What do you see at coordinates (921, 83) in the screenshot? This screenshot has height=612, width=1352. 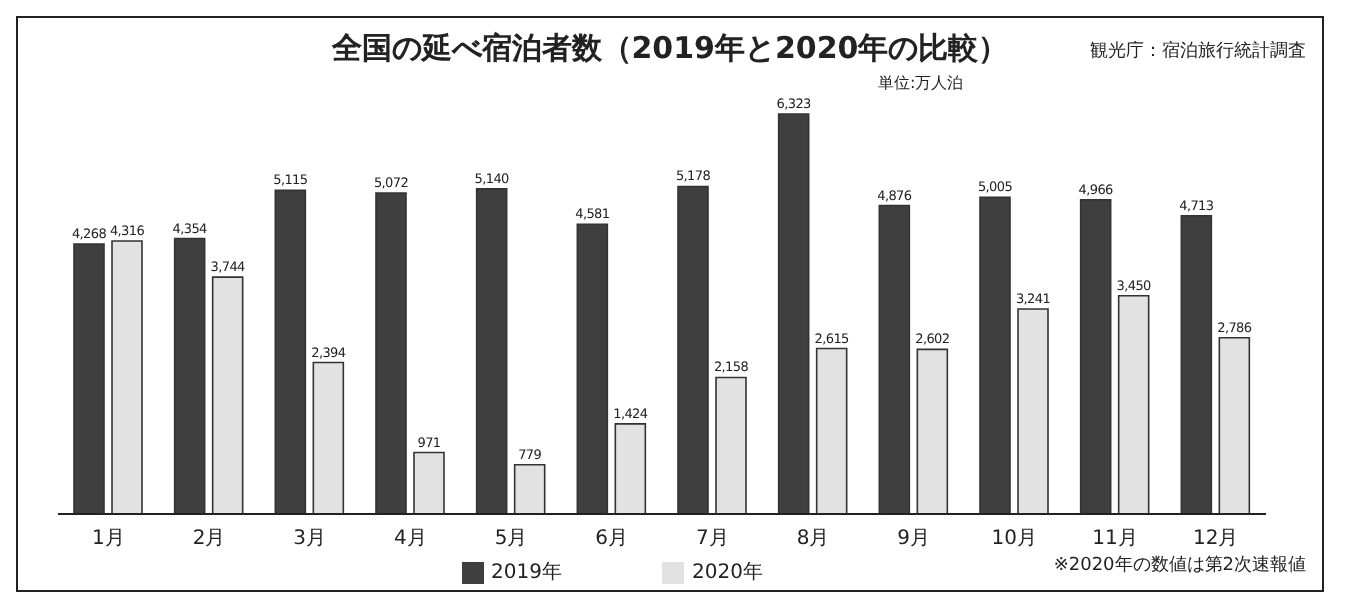 I see `chart-subtitle: 単位:万人泊` at bounding box center [921, 83].